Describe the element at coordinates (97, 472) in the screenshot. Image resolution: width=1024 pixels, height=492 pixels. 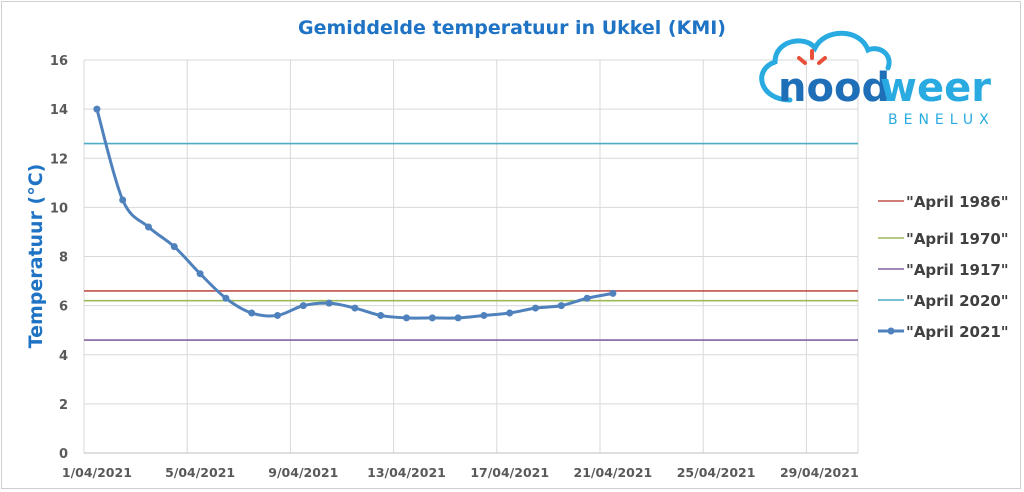
I see `x-tick-label: 1/04/2021` at that location.